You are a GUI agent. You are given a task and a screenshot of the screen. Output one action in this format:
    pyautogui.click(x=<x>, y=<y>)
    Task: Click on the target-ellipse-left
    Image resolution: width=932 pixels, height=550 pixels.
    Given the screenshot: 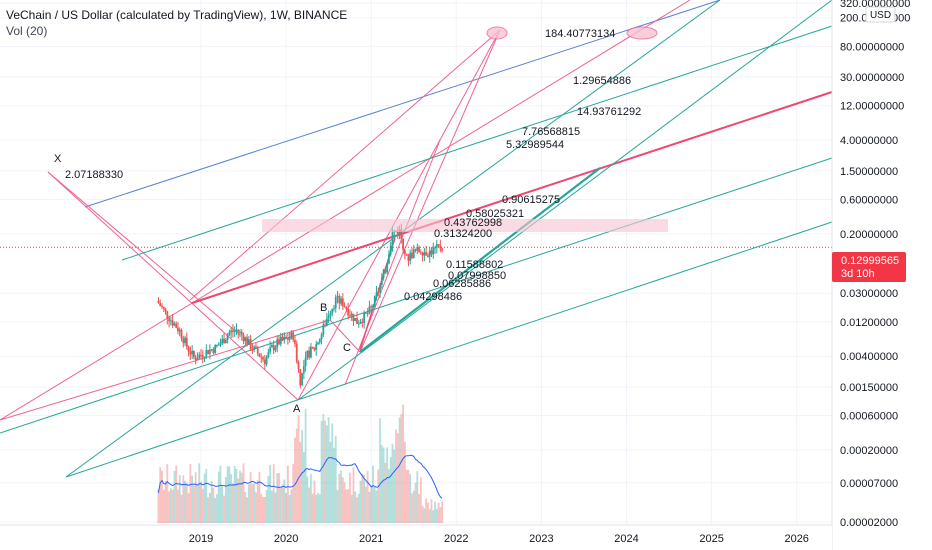 What is the action you would take?
    pyautogui.click(x=497, y=33)
    